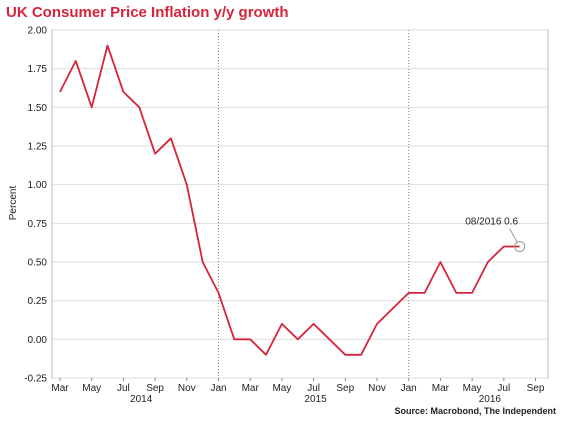 Image resolution: width=564 pixels, height=423 pixels. I want to click on year-labels: 2014 2015 2016, so click(315, 399).